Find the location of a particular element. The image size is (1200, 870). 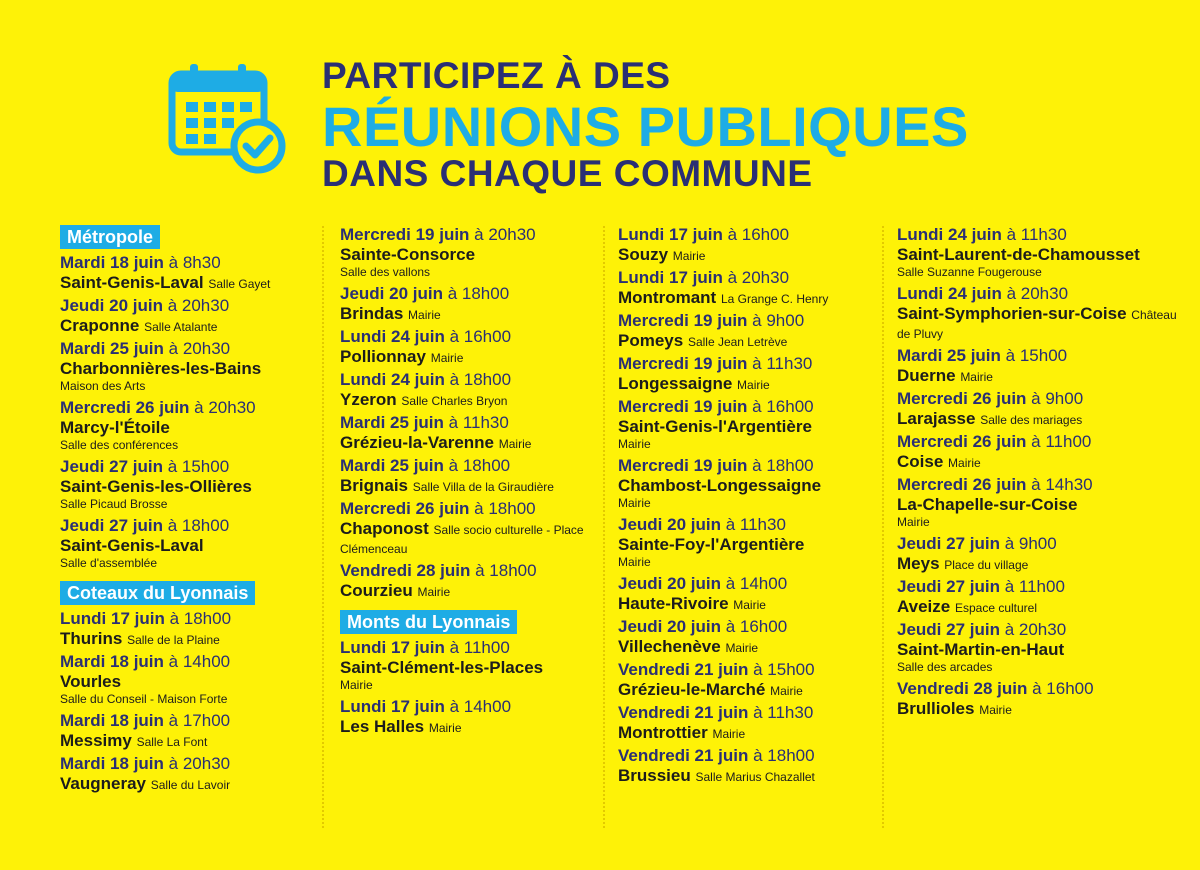

meeting-town: Messimy is located at coordinates (96, 740).